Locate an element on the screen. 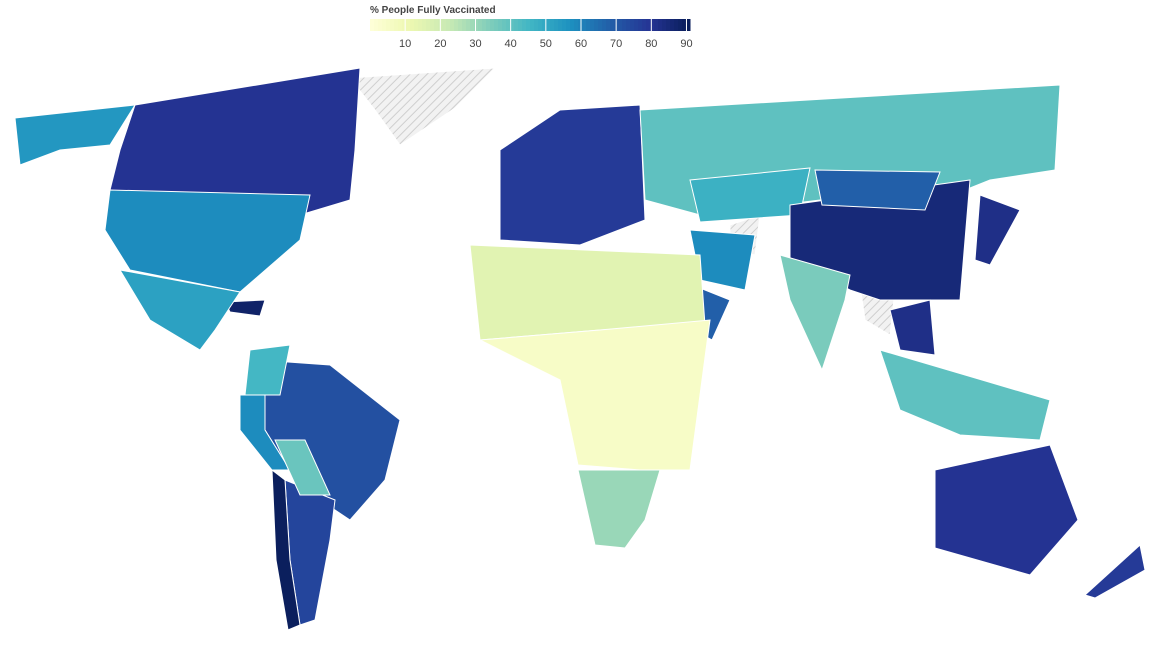 This screenshot has height=647, width=1153. legend-tick-label: 80 is located at coordinates (651, 44).